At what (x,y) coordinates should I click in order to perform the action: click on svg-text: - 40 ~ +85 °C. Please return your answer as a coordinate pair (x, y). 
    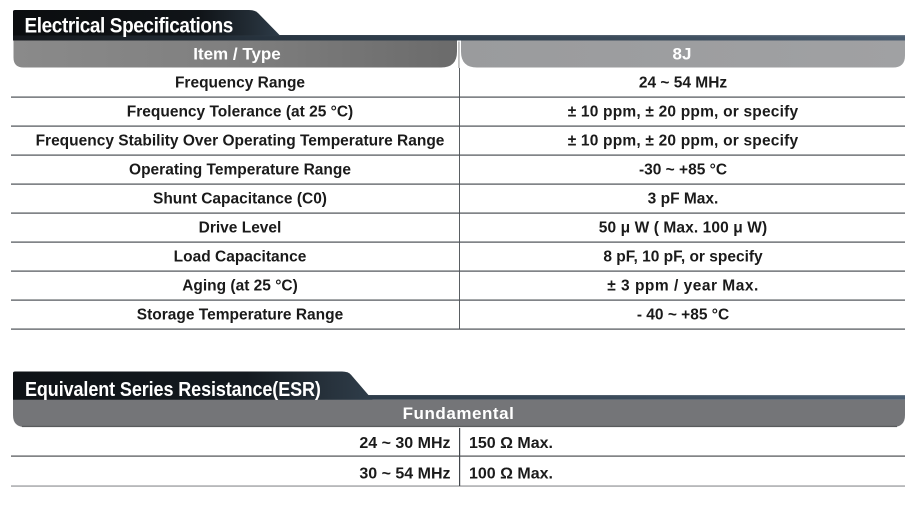
    Looking at the image, I should click on (683, 315).